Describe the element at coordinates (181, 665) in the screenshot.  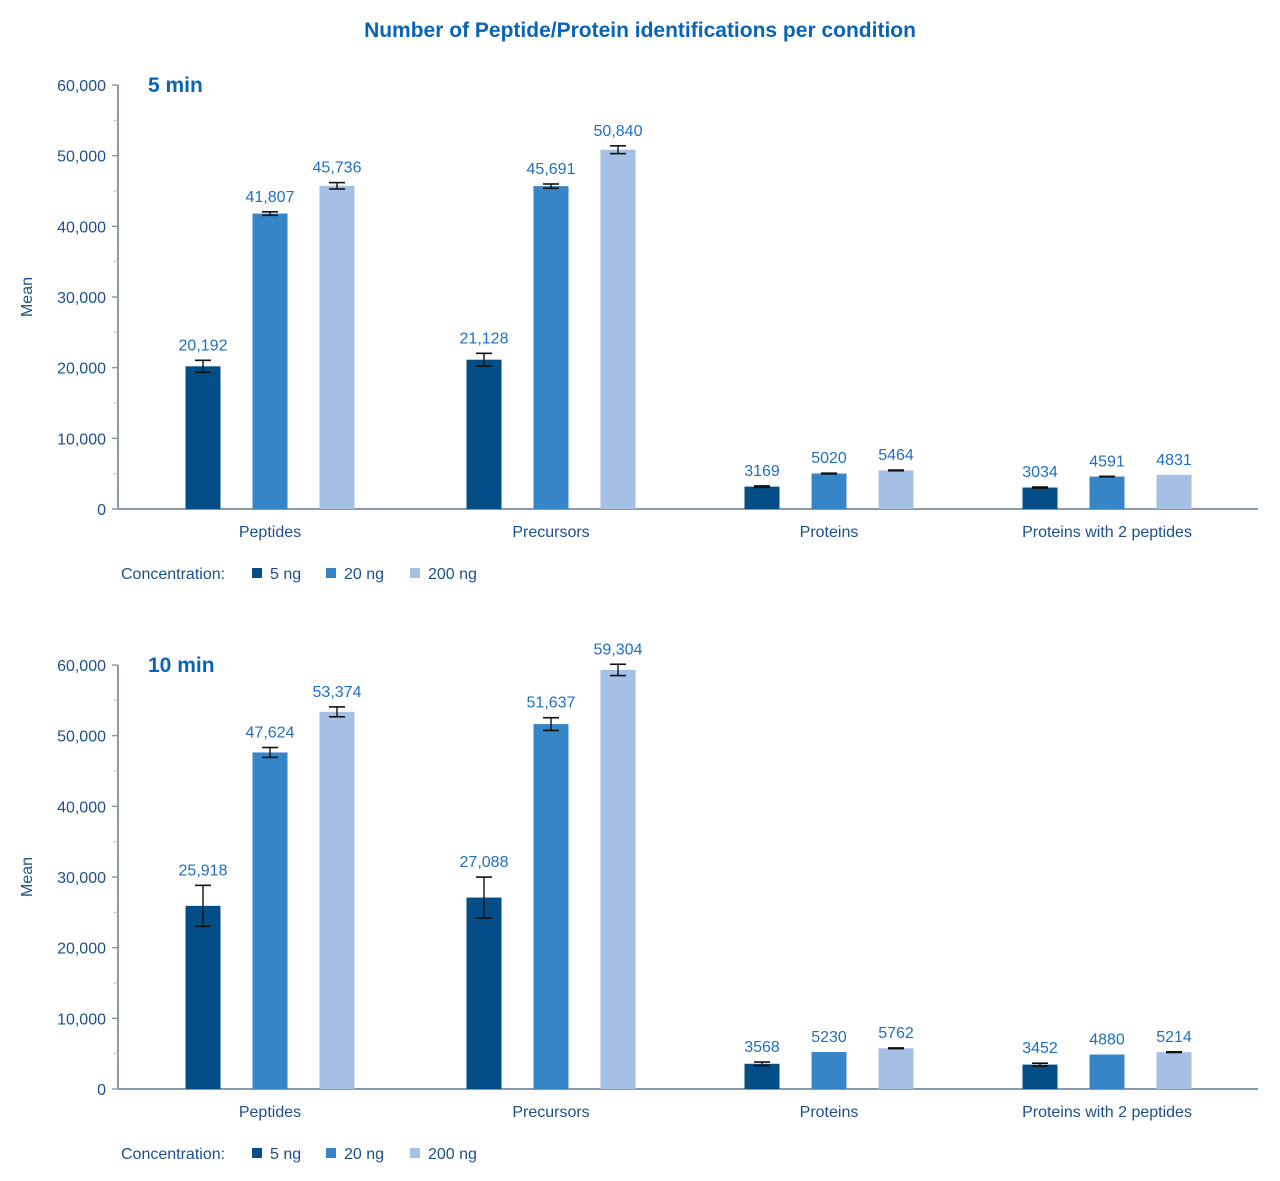
I see `panel-title: 10 min` at that location.